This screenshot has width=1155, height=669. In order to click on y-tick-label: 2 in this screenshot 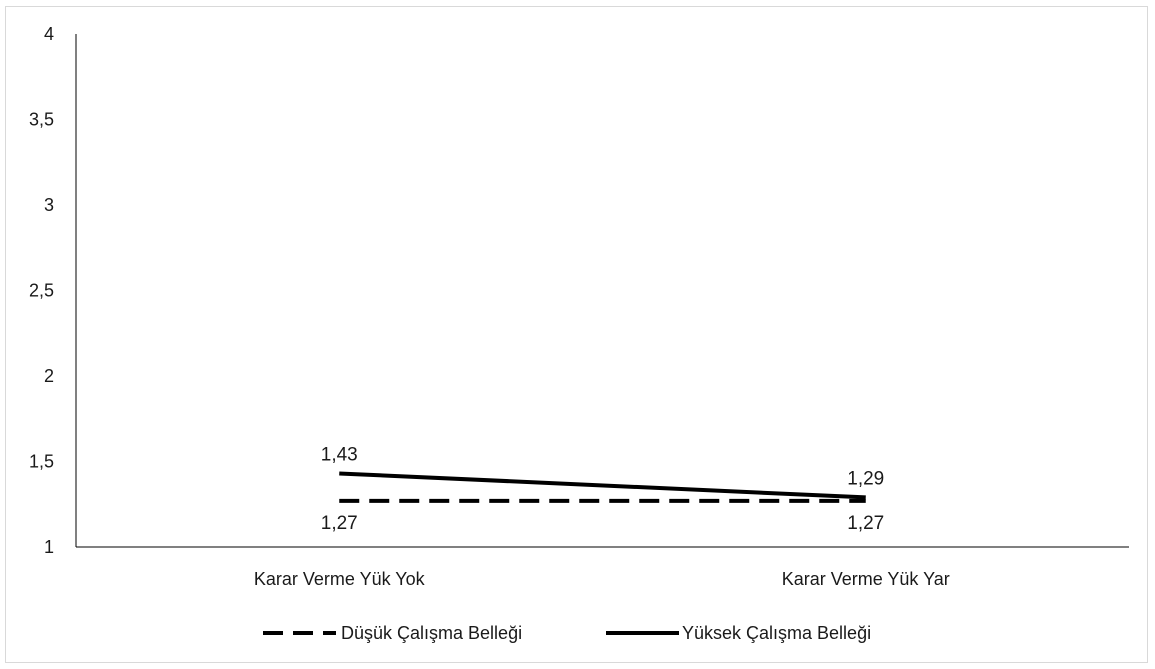, I will do `click(49, 376)`.